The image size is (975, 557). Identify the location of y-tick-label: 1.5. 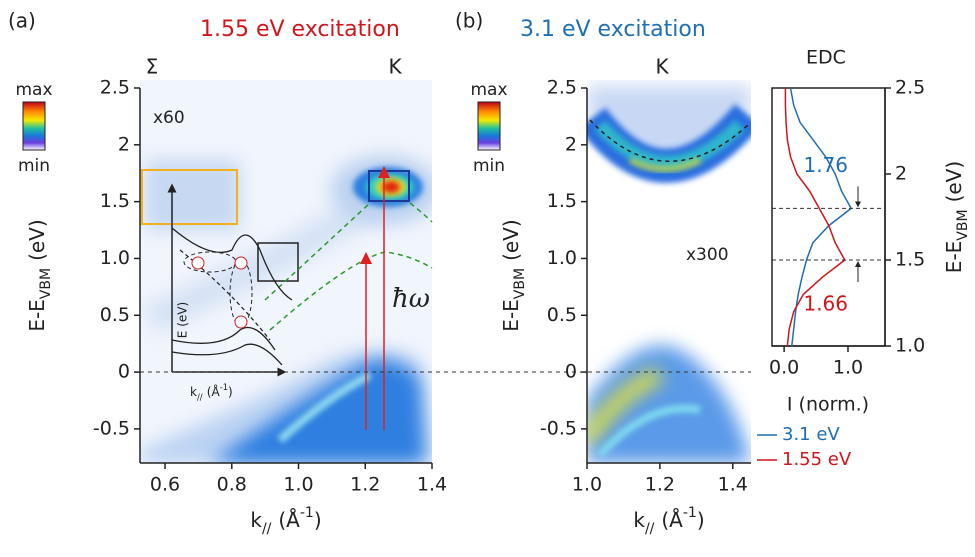
(910, 260).